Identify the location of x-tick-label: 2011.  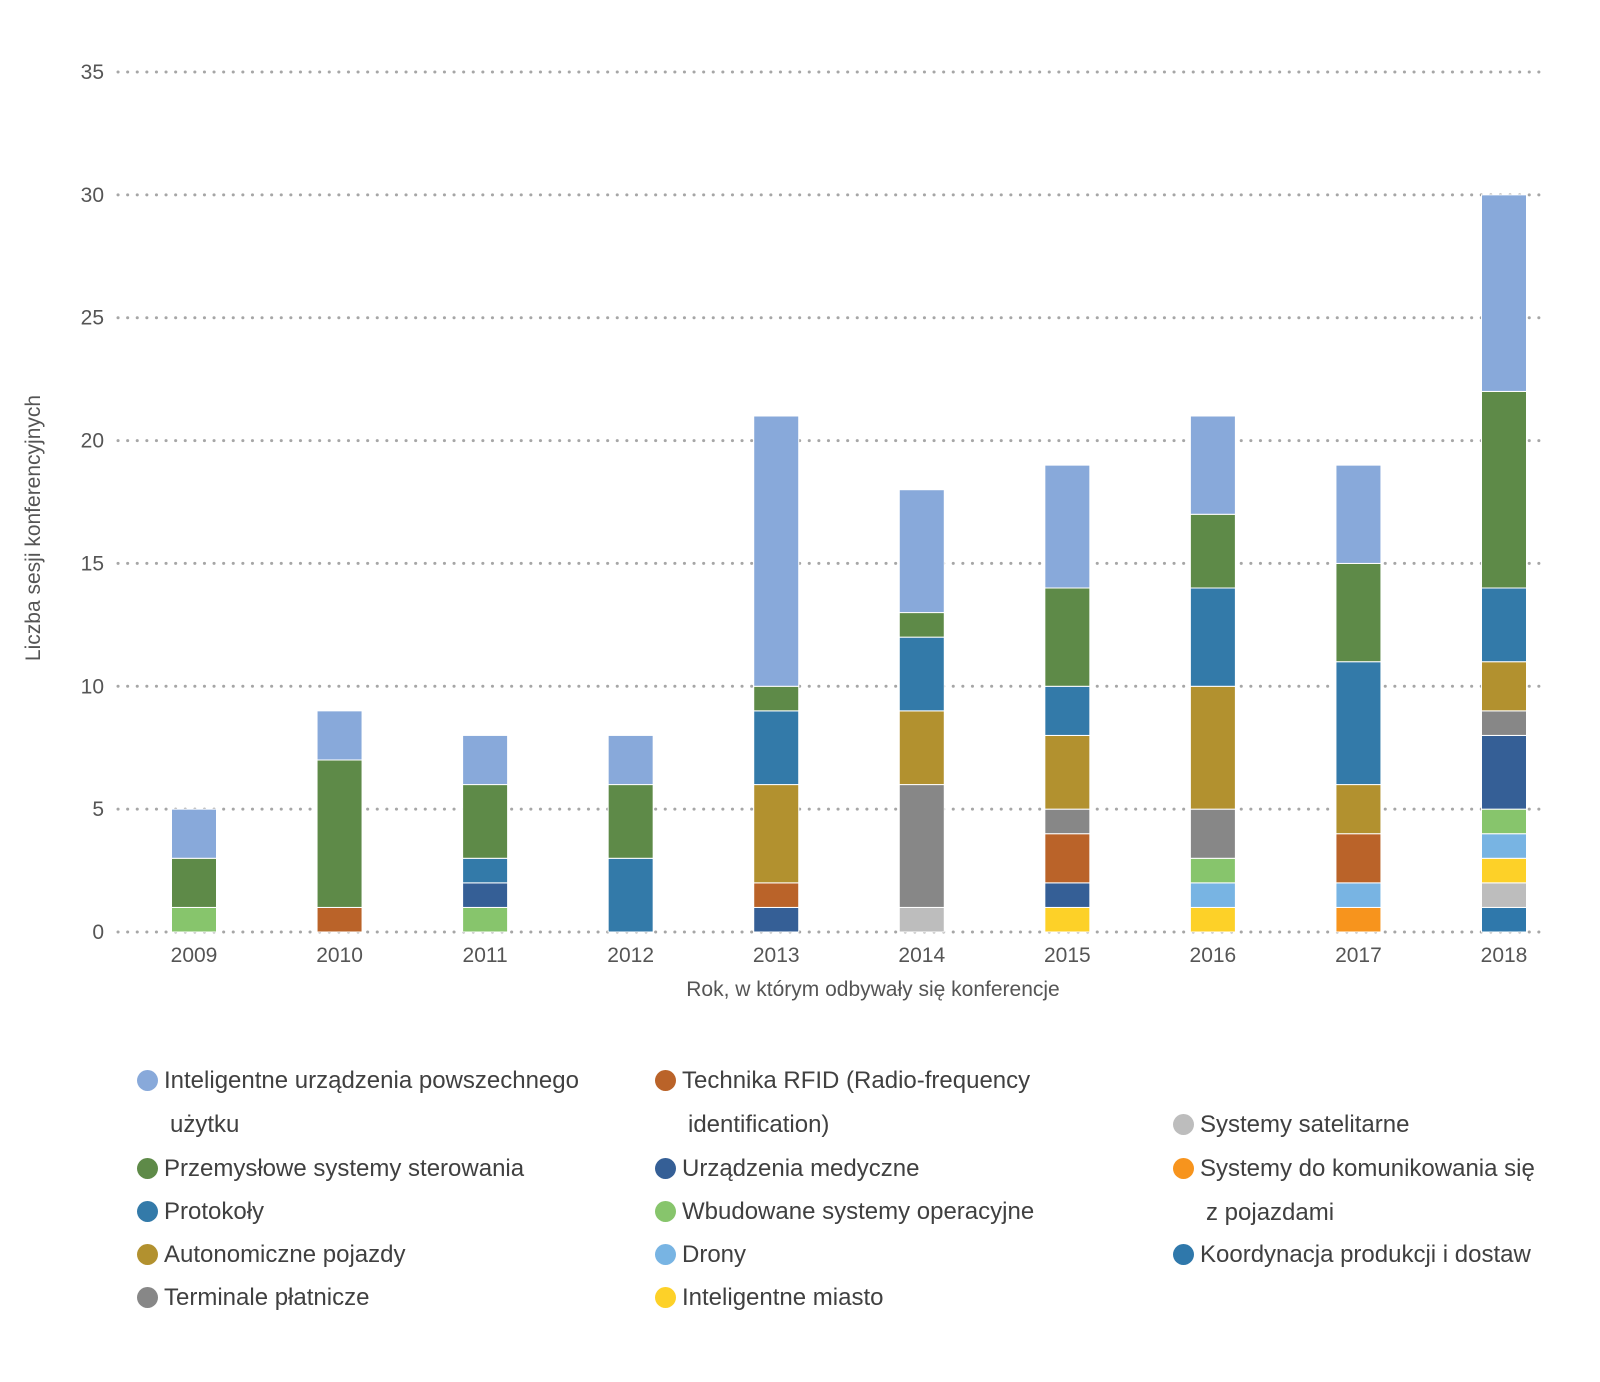
(485, 955).